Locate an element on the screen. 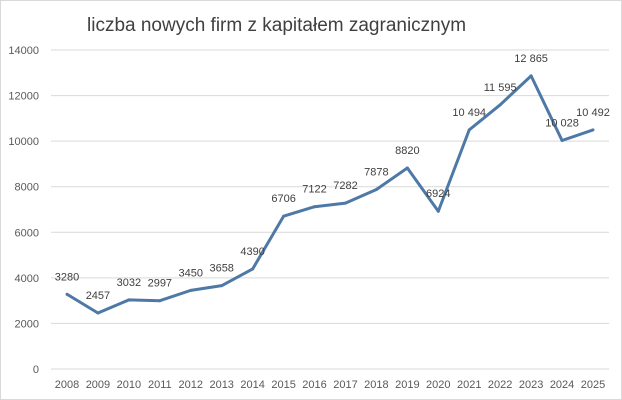 Image resolution: width=622 pixels, height=400 pixels. data-label: 3280 is located at coordinates (67, 277).